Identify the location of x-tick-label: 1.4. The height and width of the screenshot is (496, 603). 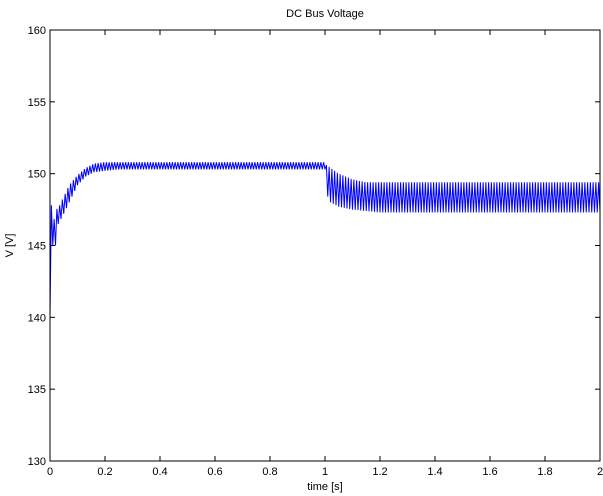
(434, 472).